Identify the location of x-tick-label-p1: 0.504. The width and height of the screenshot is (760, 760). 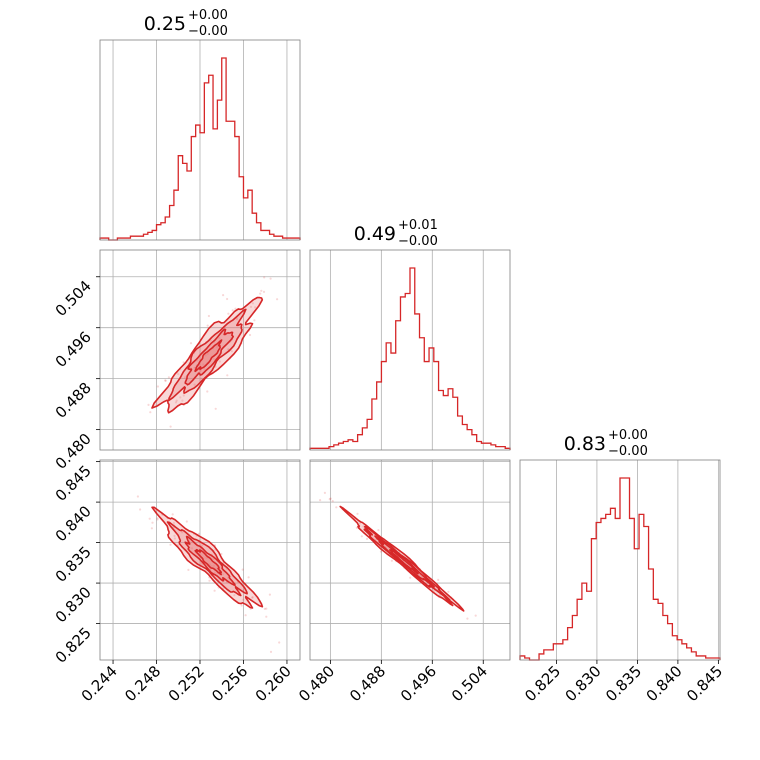
(469, 683).